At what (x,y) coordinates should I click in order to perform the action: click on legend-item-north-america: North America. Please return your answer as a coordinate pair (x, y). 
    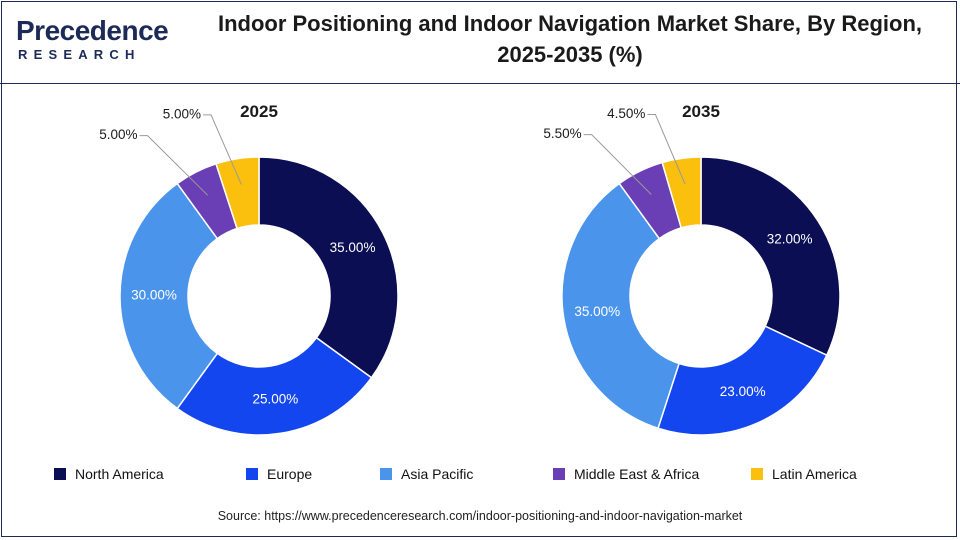
    Looking at the image, I should click on (109, 474).